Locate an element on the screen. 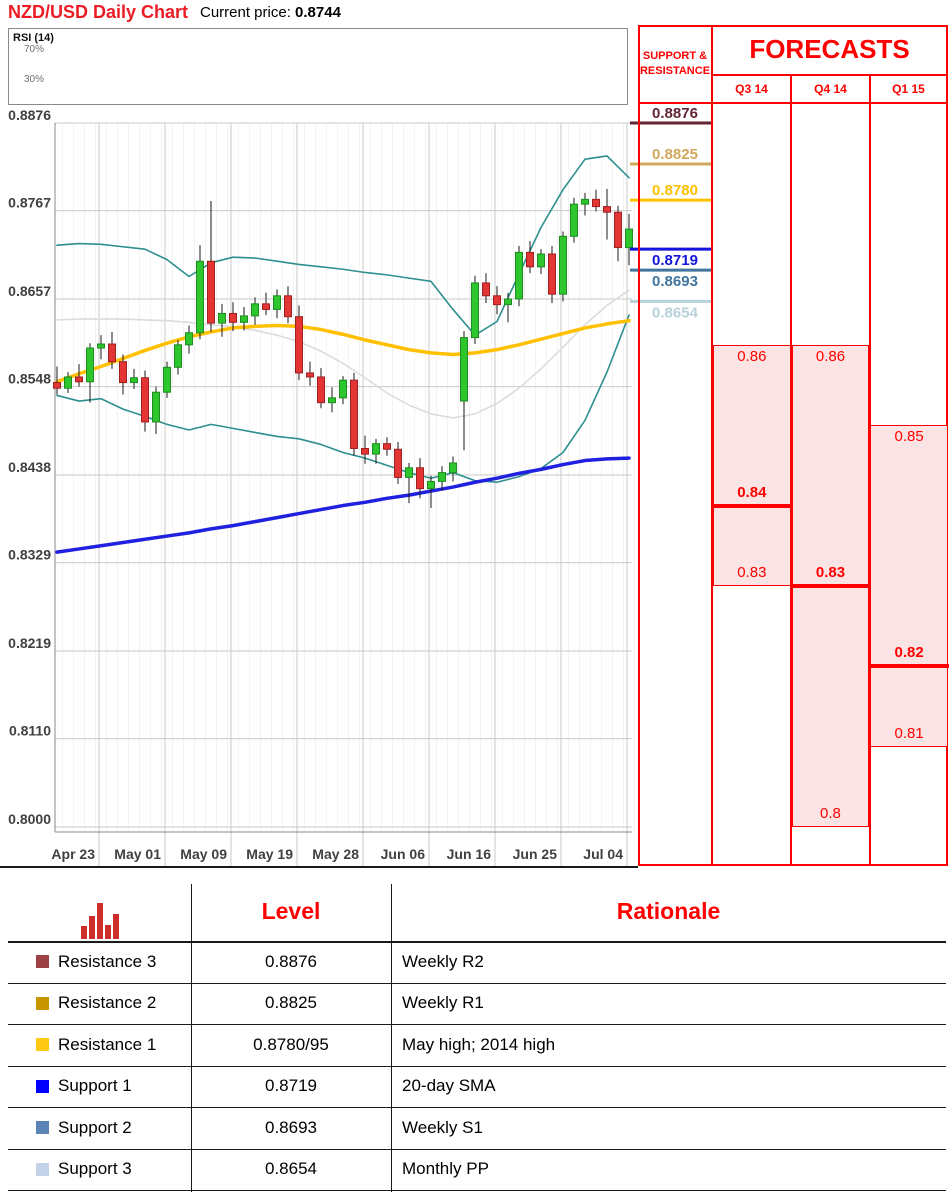 Image resolution: width=952 pixels, height=1201 pixels. x-axis-label: Jun 25 is located at coordinates (535, 854).